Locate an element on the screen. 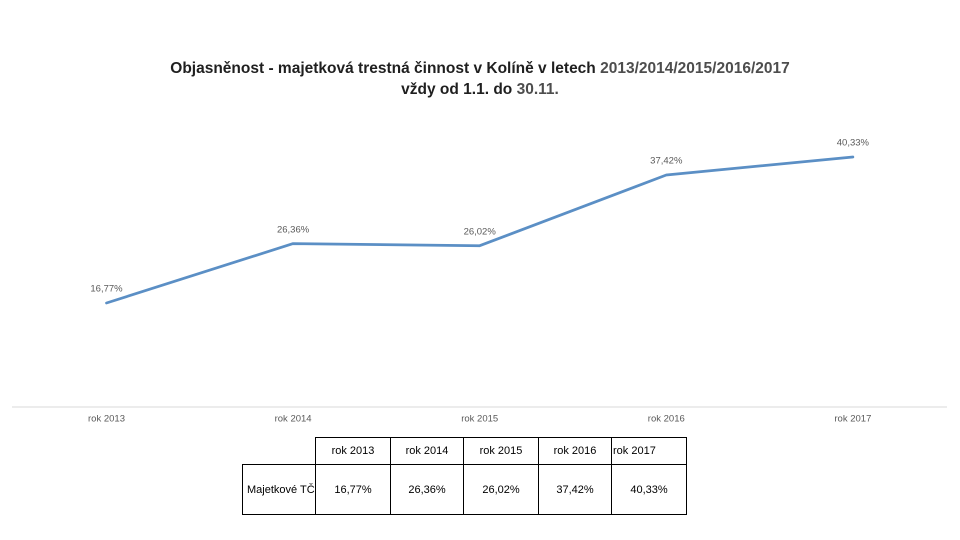  table-header-cell: rok 2017 is located at coordinates (649, 451).